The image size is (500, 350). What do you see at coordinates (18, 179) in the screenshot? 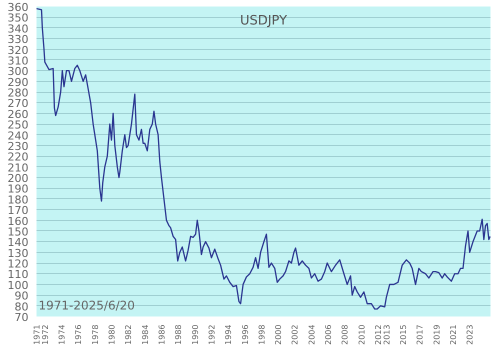
I see `y-tick-label: 200` at bounding box center [18, 179].